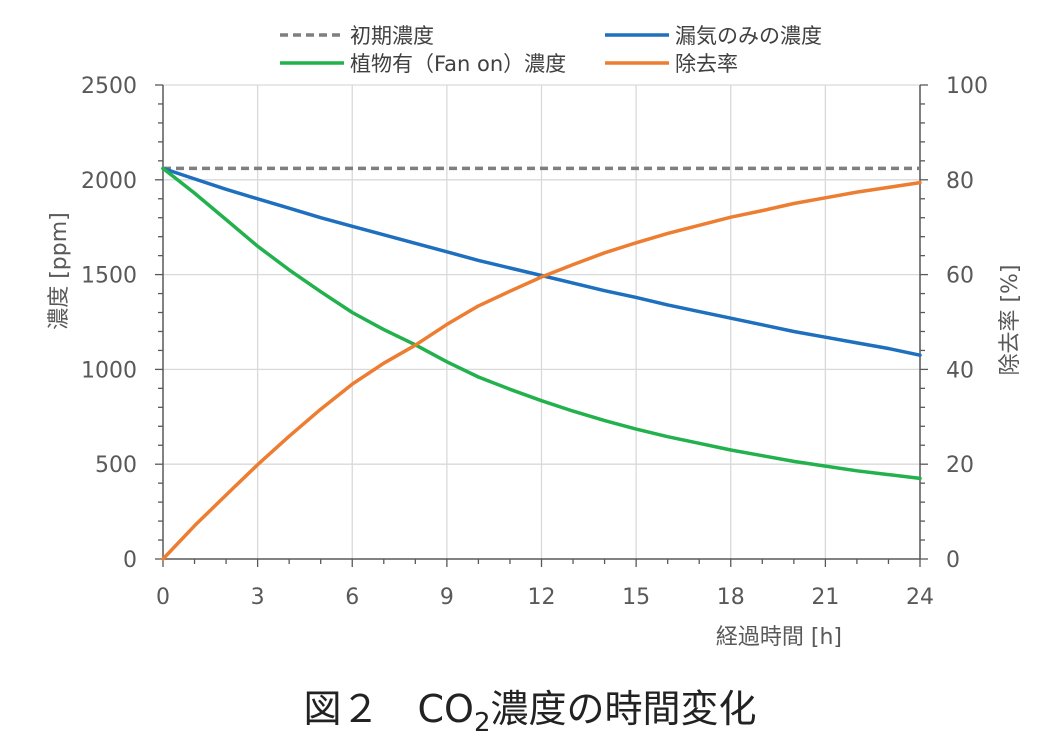  What do you see at coordinates (258, 597) in the screenshot?
I see `x-tick-label-3: 3` at bounding box center [258, 597].